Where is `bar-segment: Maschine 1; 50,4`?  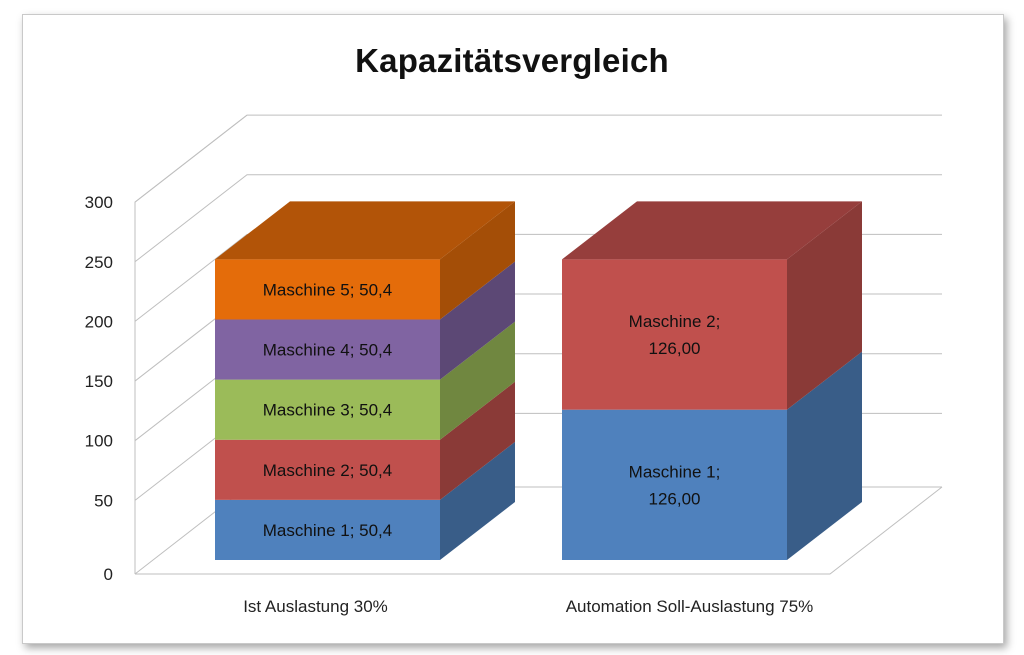
bar-segment: Maschine 1; 50,4 is located at coordinates (365, 500).